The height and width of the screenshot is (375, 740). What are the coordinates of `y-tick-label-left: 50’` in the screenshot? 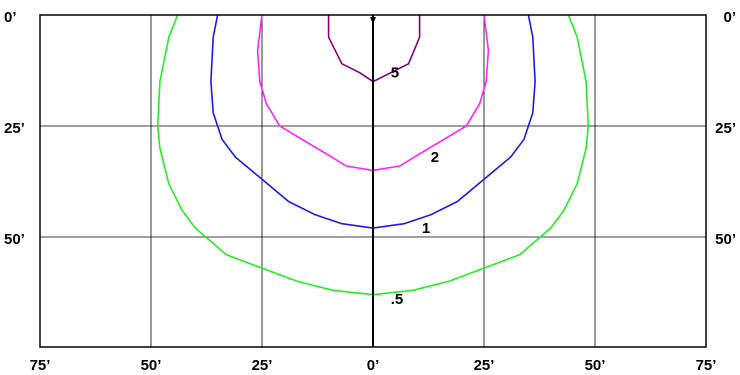 It's located at (14, 239).